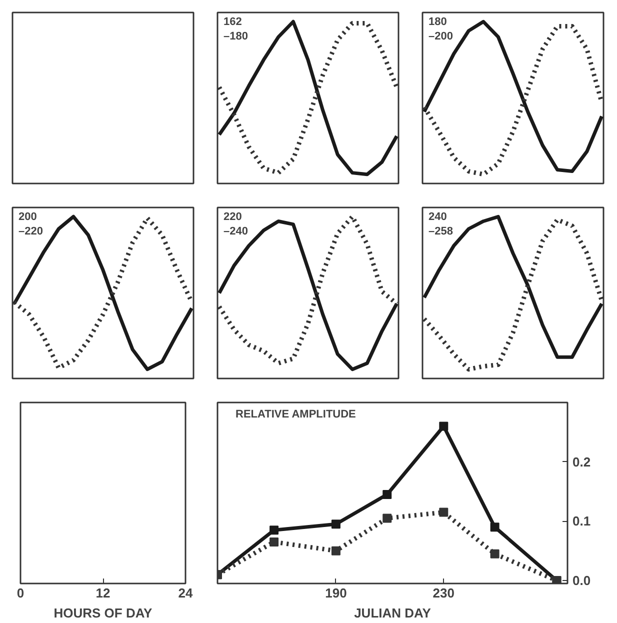 The image size is (617, 623). I want to click on y-tick-label: 0.1, so click(581, 521).